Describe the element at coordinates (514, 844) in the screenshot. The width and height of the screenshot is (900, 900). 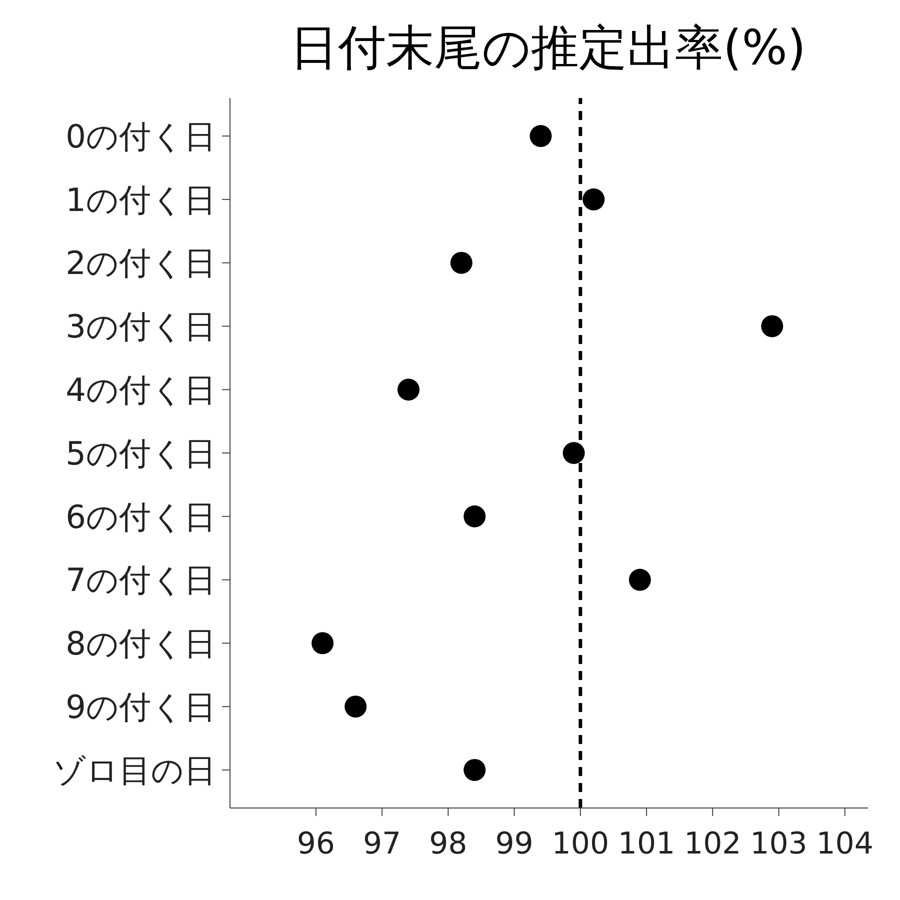
I see `x-tick-label: 99` at that location.